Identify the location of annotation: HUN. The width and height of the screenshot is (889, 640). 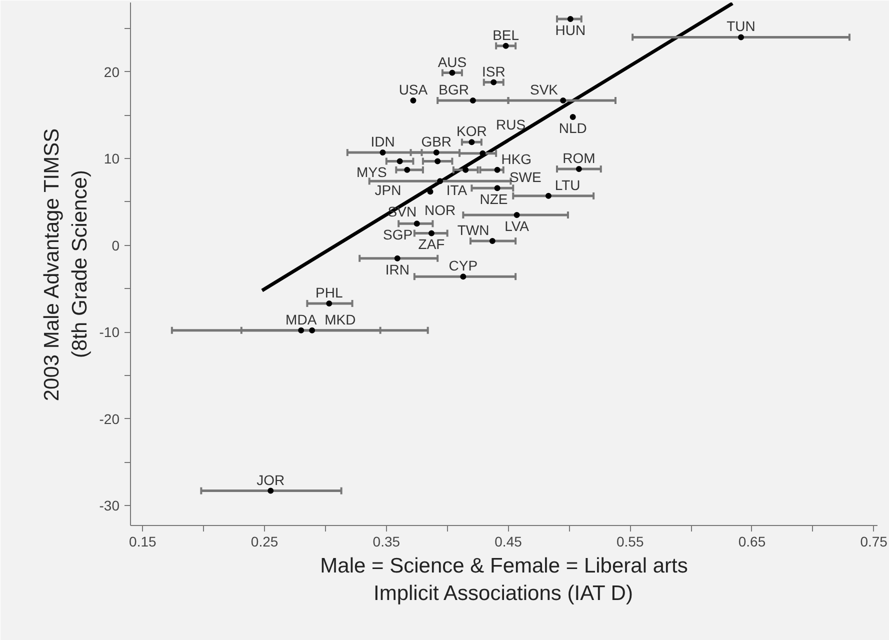
(570, 30).